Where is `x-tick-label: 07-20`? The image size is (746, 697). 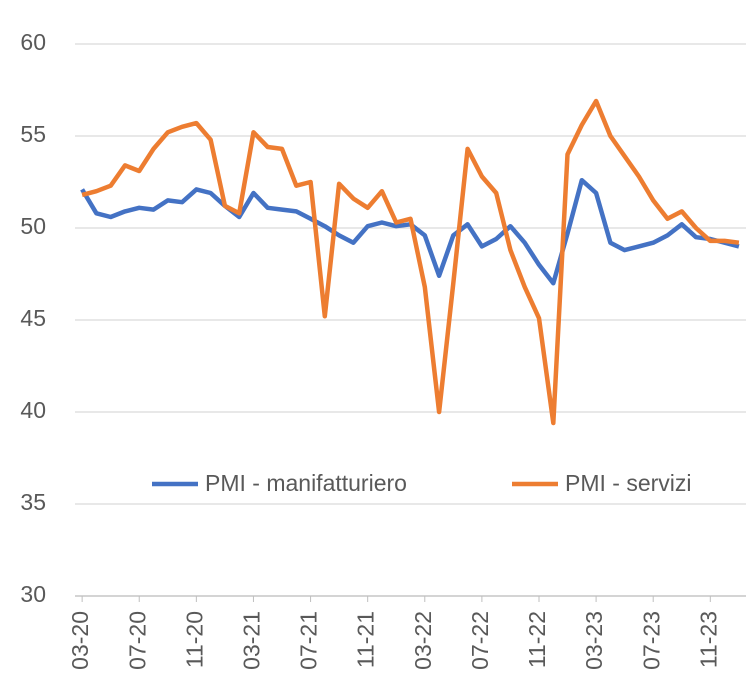 x-tick-label: 07-20 is located at coordinates (137, 640).